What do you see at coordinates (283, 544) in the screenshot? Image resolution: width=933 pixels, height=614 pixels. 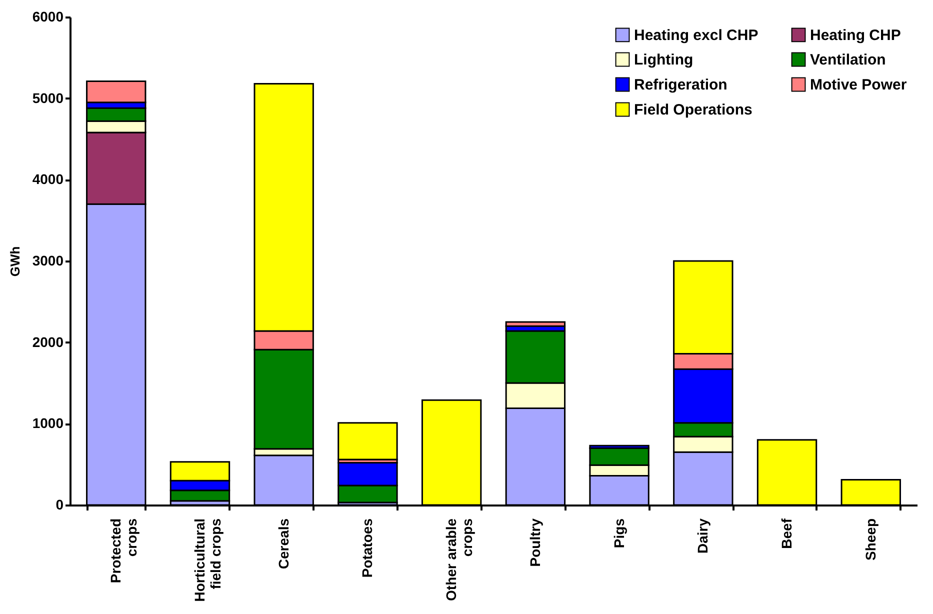 I see `x-tick-label: Cereals` at bounding box center [283, 544].